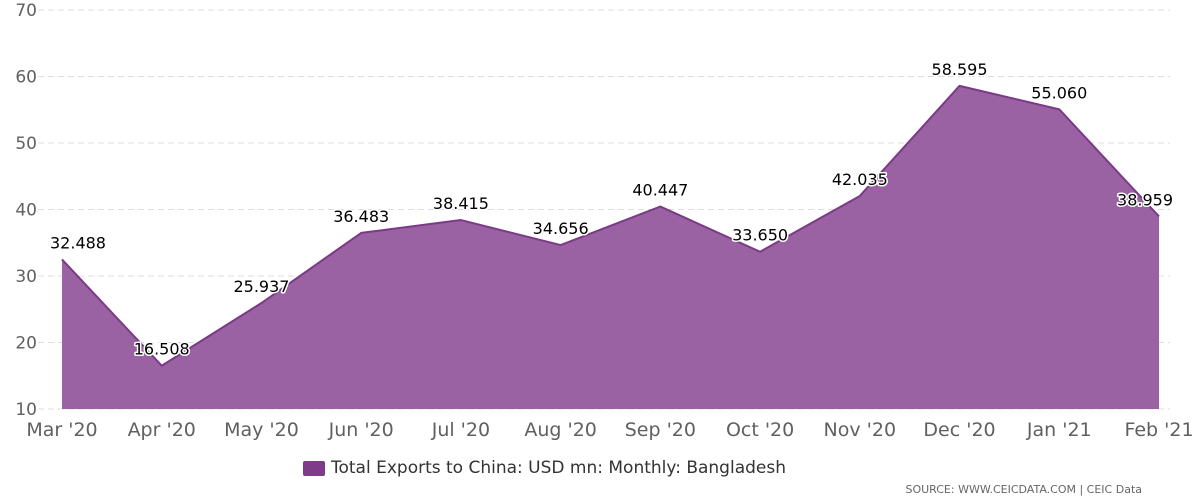  Describe the element at coordinates (561, 228) in the screenshot. I see `data-label: 34.656` at that location.